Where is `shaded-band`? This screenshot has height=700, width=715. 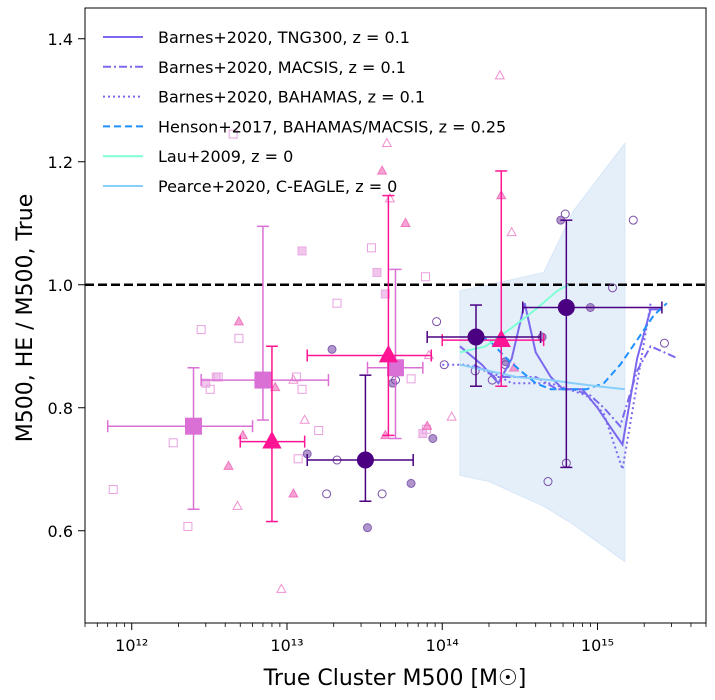
shaded-band is located at coordinates (542, 352).